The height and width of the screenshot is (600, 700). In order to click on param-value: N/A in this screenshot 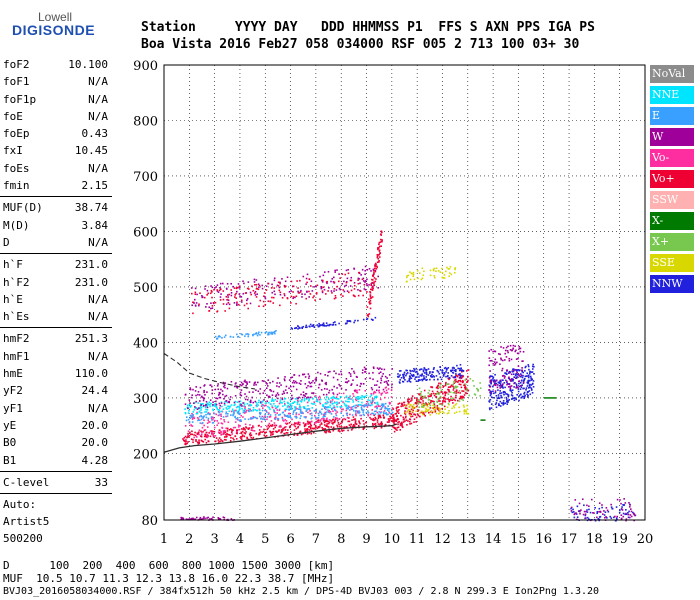, I will do `click(98, 317)`.